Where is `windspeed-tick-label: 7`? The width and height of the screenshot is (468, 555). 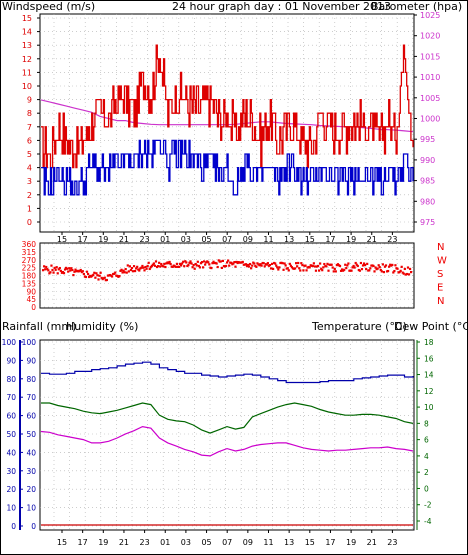 windspeed-tick-label: 7 is located at coordinates (29, 127).